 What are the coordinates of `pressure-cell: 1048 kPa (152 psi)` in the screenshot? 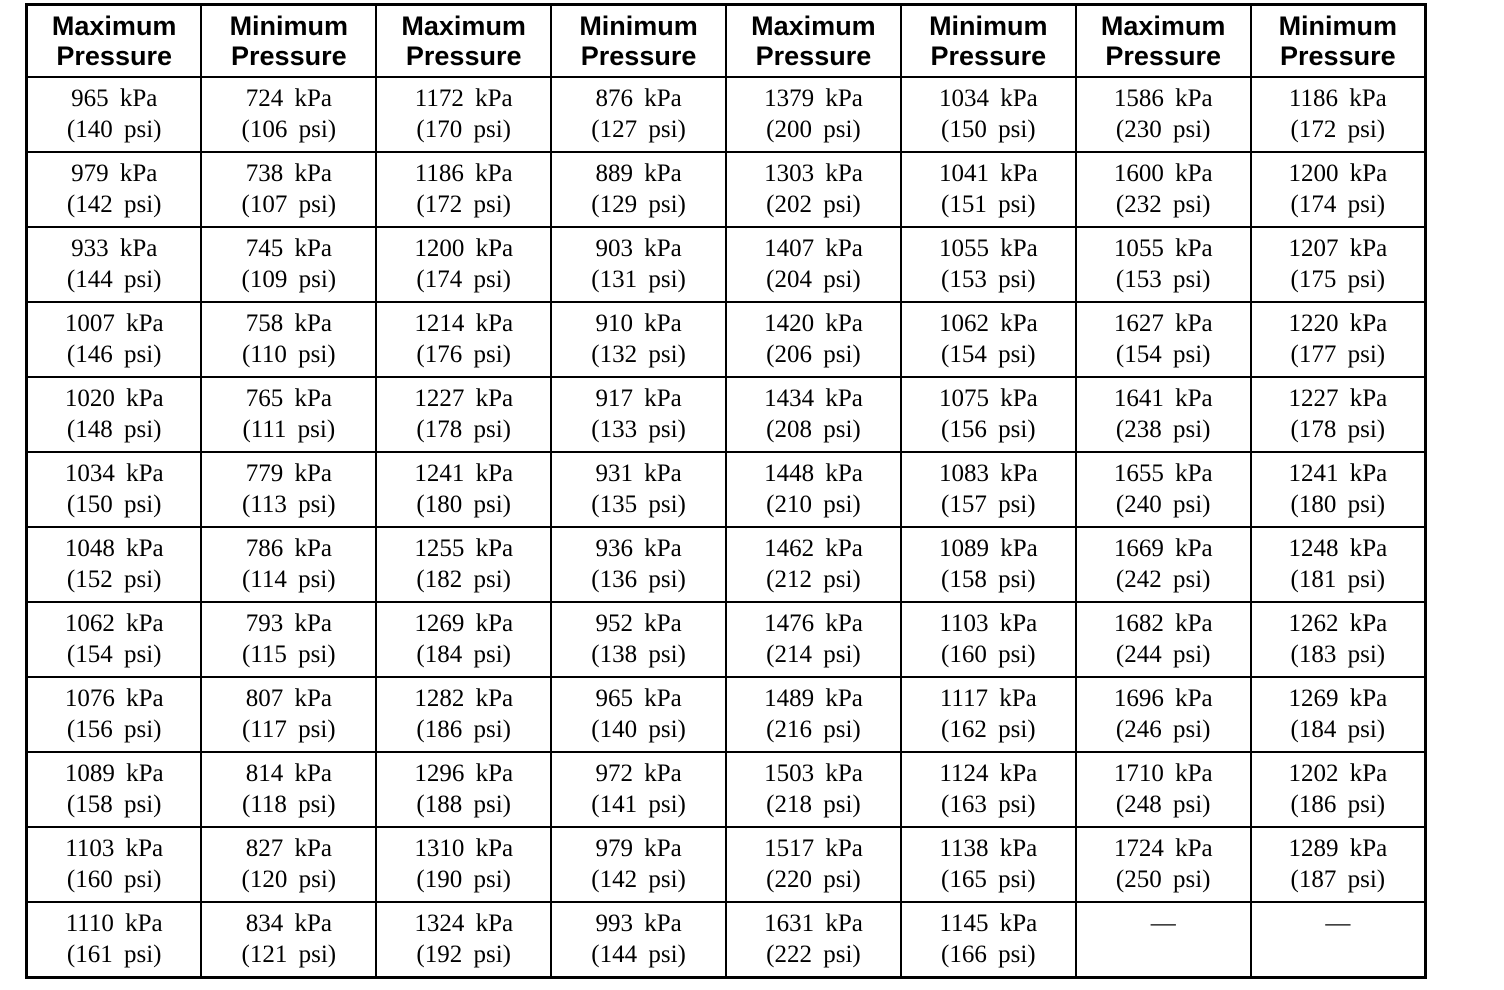 It's located at (114, 564).